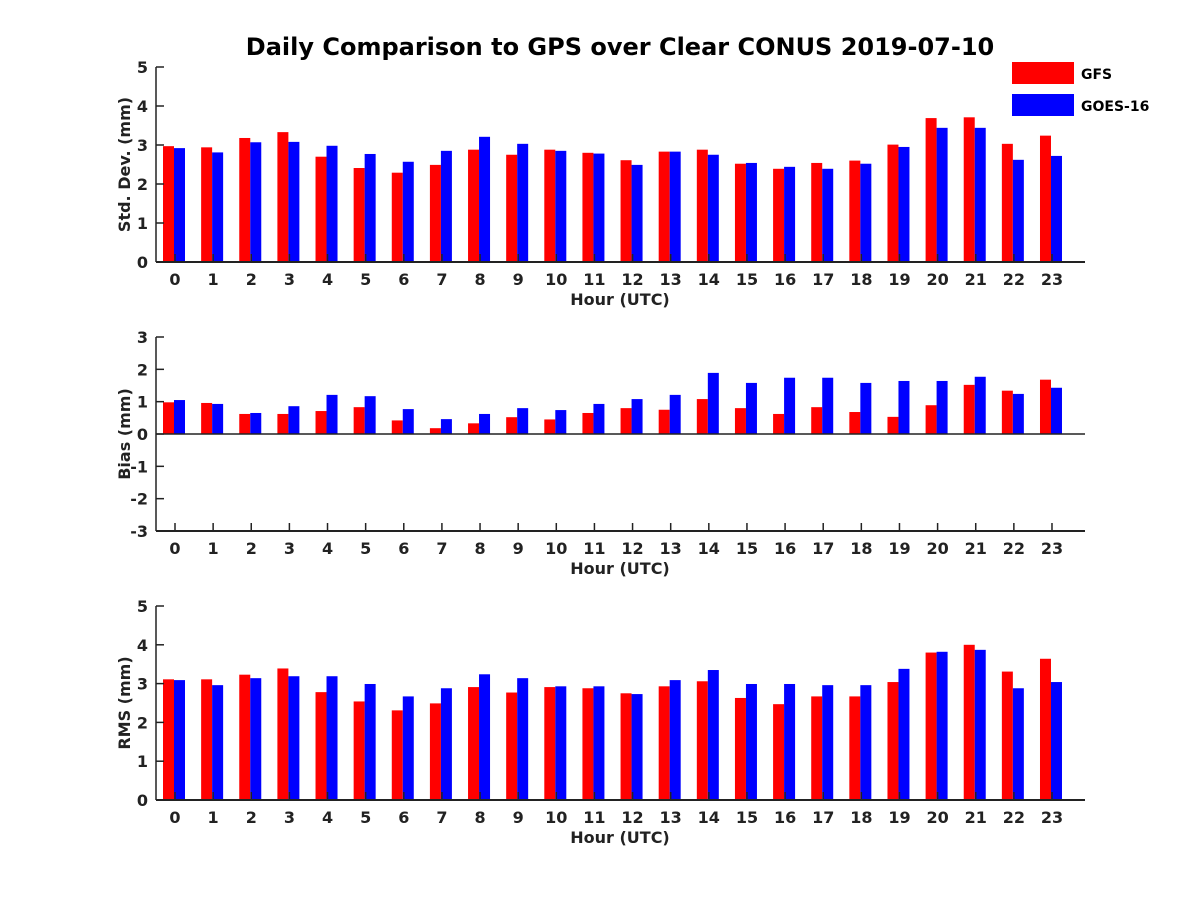 This screenshot has width=1200, height=900. Describe the element at coordinates (251, 279) in the screenshot. I see `xtick-label-std-2: 2` at that location.